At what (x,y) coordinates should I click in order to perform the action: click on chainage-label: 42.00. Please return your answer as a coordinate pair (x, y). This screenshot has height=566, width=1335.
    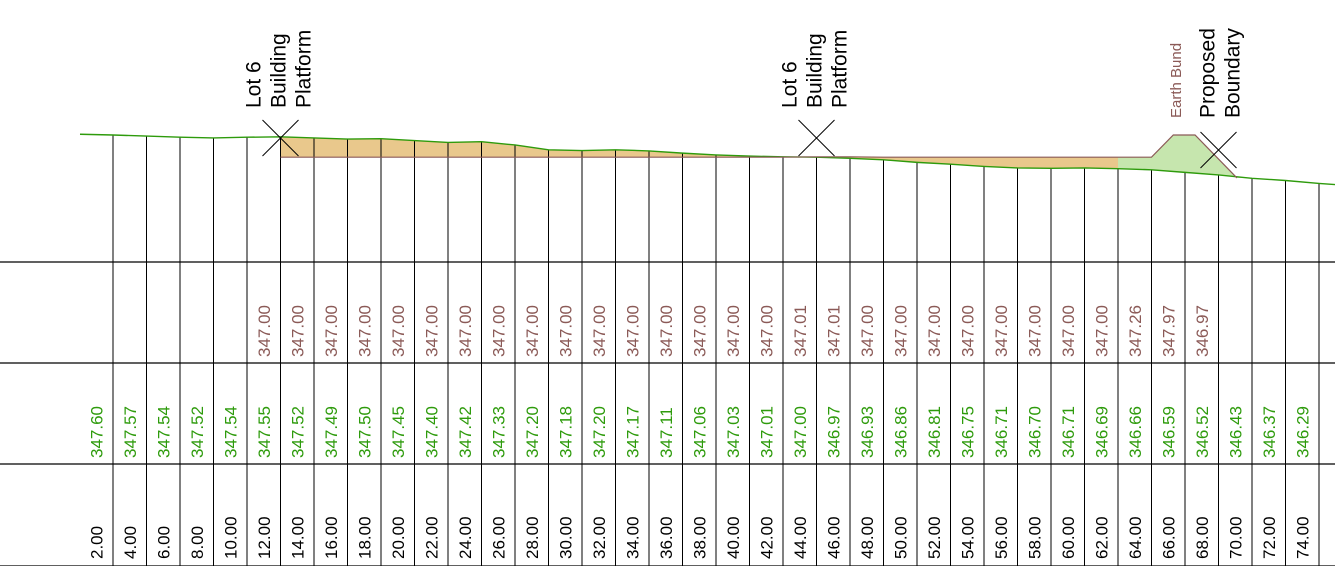
    Looking at the image, I should click on (767, 537).